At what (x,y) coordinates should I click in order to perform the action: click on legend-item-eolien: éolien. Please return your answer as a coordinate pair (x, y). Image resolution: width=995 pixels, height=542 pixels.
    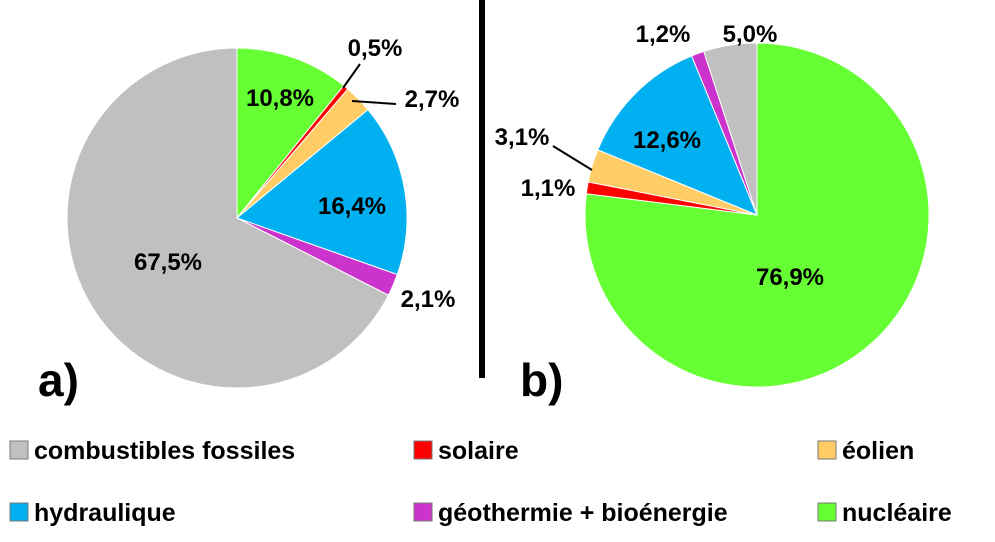
    Looking at the image, I should click on (865, 451).